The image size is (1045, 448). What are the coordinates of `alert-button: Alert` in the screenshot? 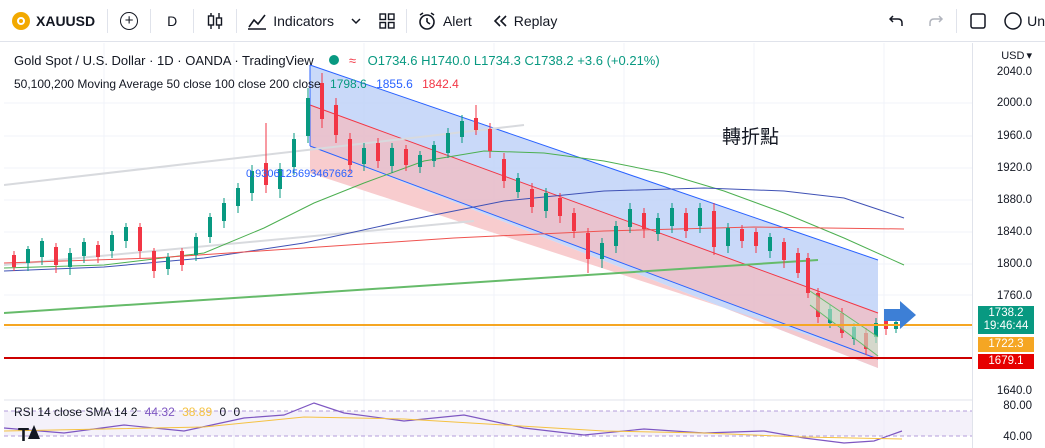 It's located at (444, 21).